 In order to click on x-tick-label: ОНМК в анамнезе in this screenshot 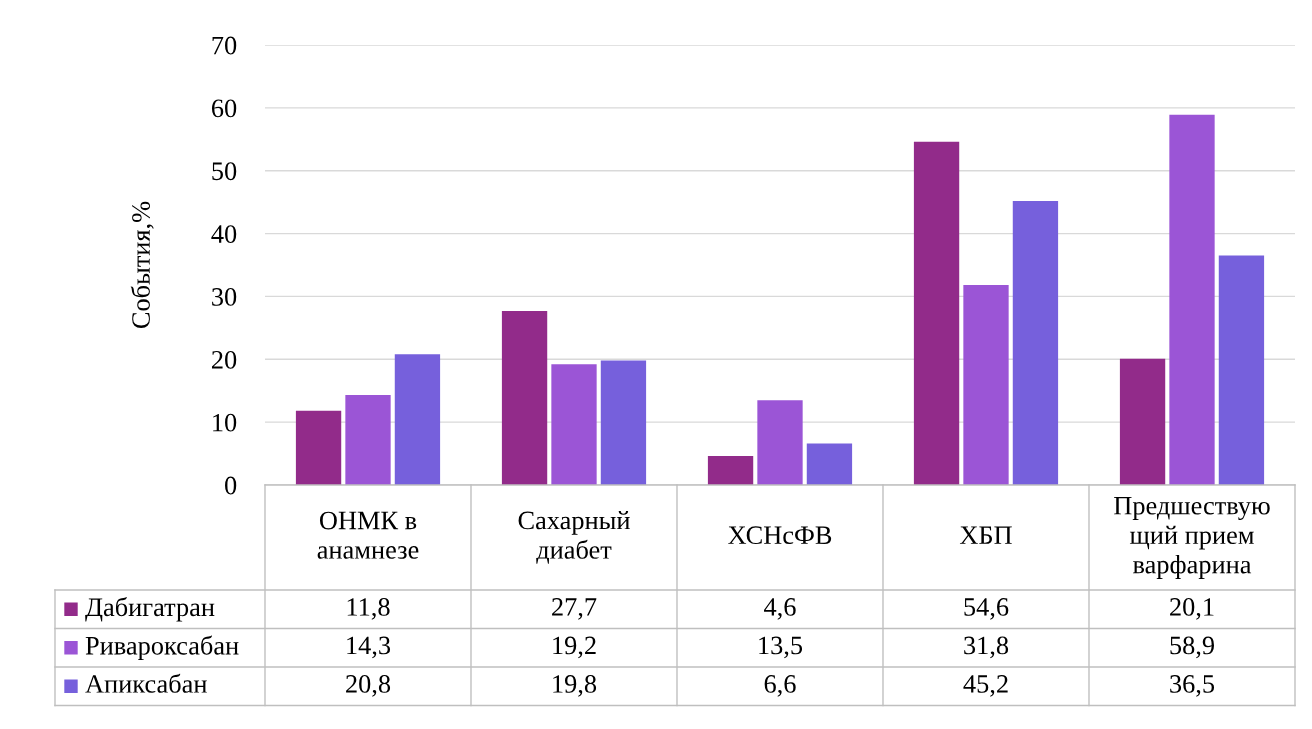, I will do `click(368, 535)`.